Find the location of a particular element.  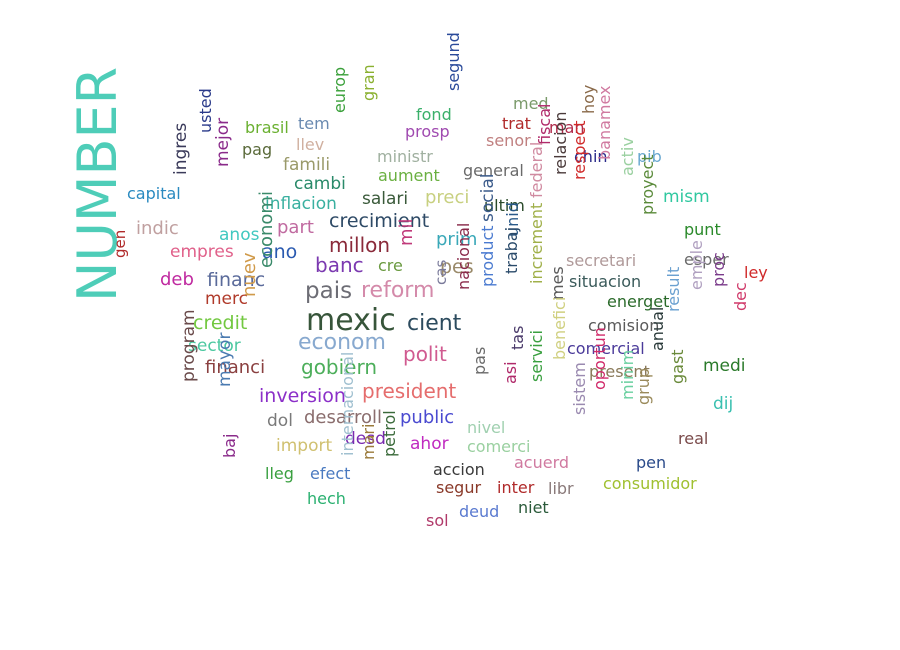

word-mil: mil is located at coordinates (406, 232).